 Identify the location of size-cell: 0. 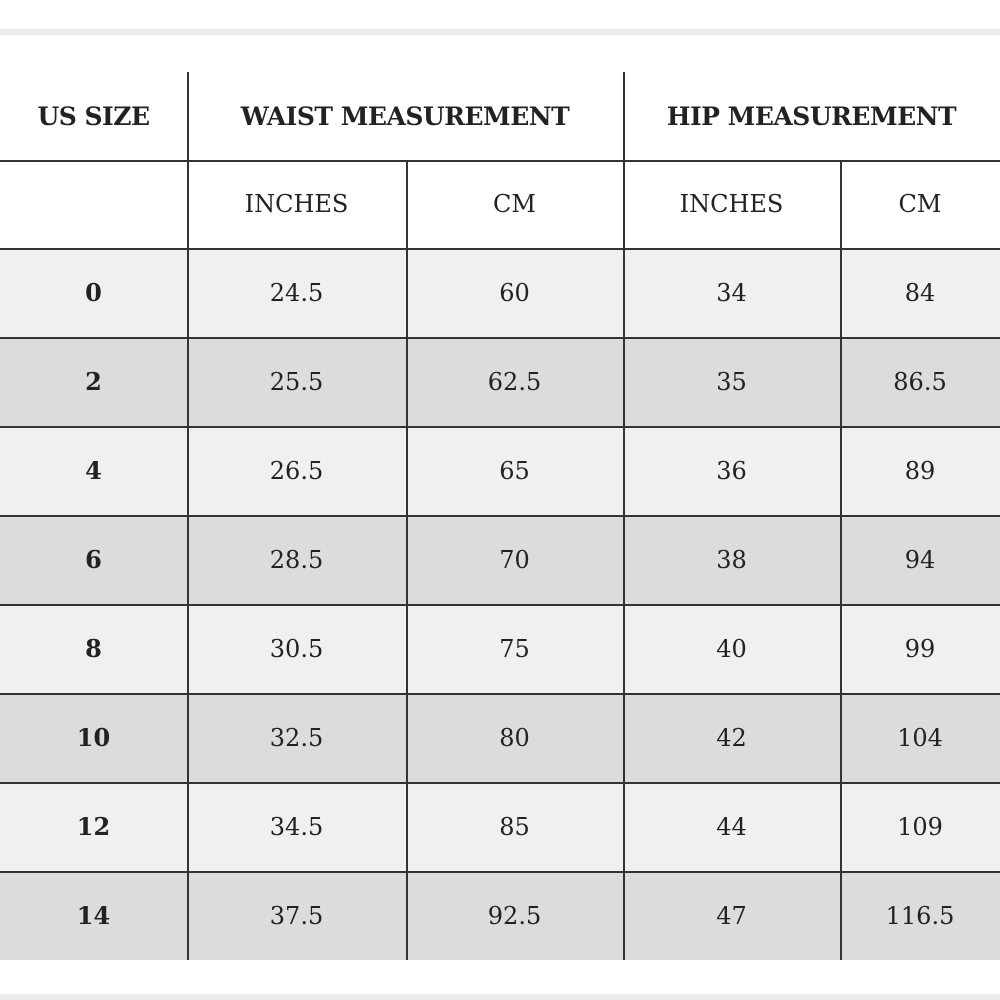
(93, 292).